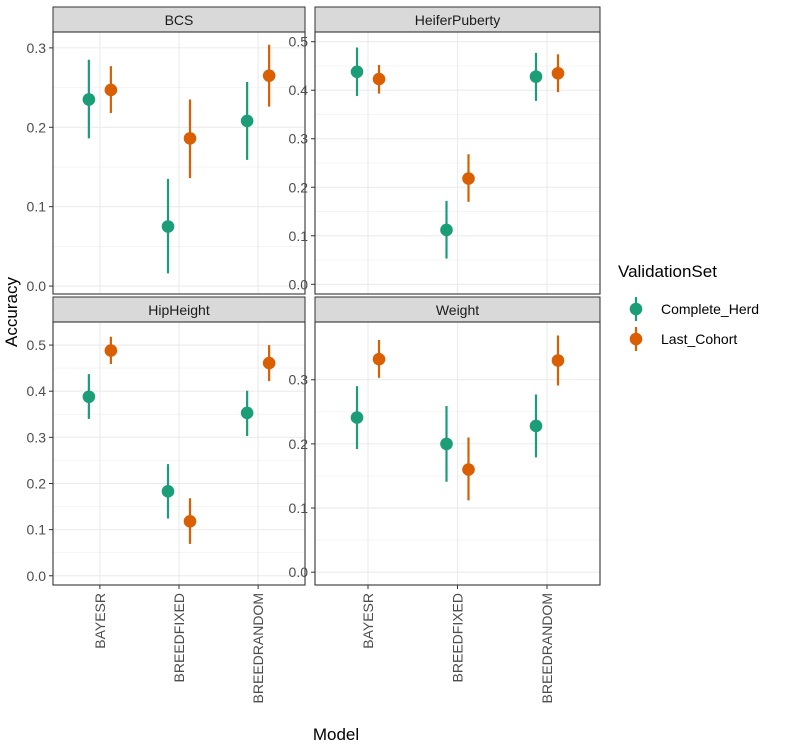  What do you see at coordinates (699, 339) in the screenshot?
I see `legend-label: Last_Cohort` at bounding box center [699, 339].